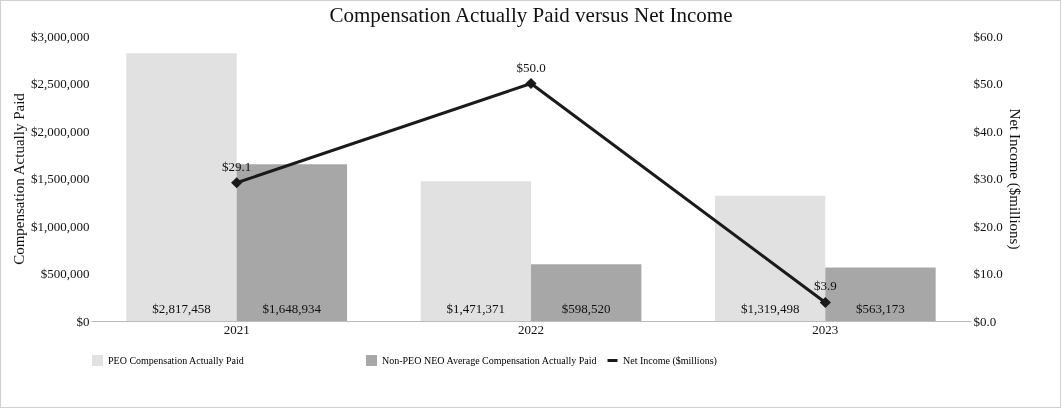 This screenshot has height=410, width=1063. Describe the element at coordinates (988, 178) in the screenshot. I see `y2-tick-label: $30.0` at that location.